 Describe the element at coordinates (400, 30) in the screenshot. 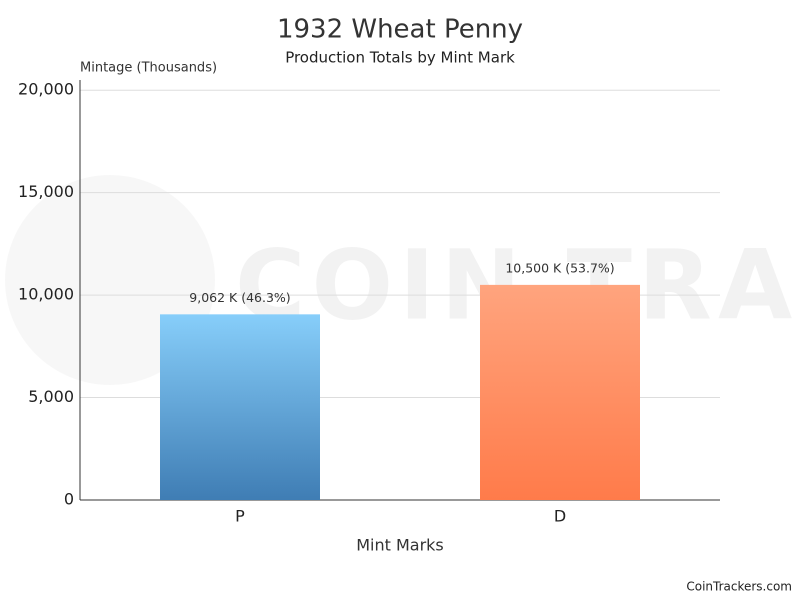

I see `chart-title: 1932 Wheat Penny` at that location.